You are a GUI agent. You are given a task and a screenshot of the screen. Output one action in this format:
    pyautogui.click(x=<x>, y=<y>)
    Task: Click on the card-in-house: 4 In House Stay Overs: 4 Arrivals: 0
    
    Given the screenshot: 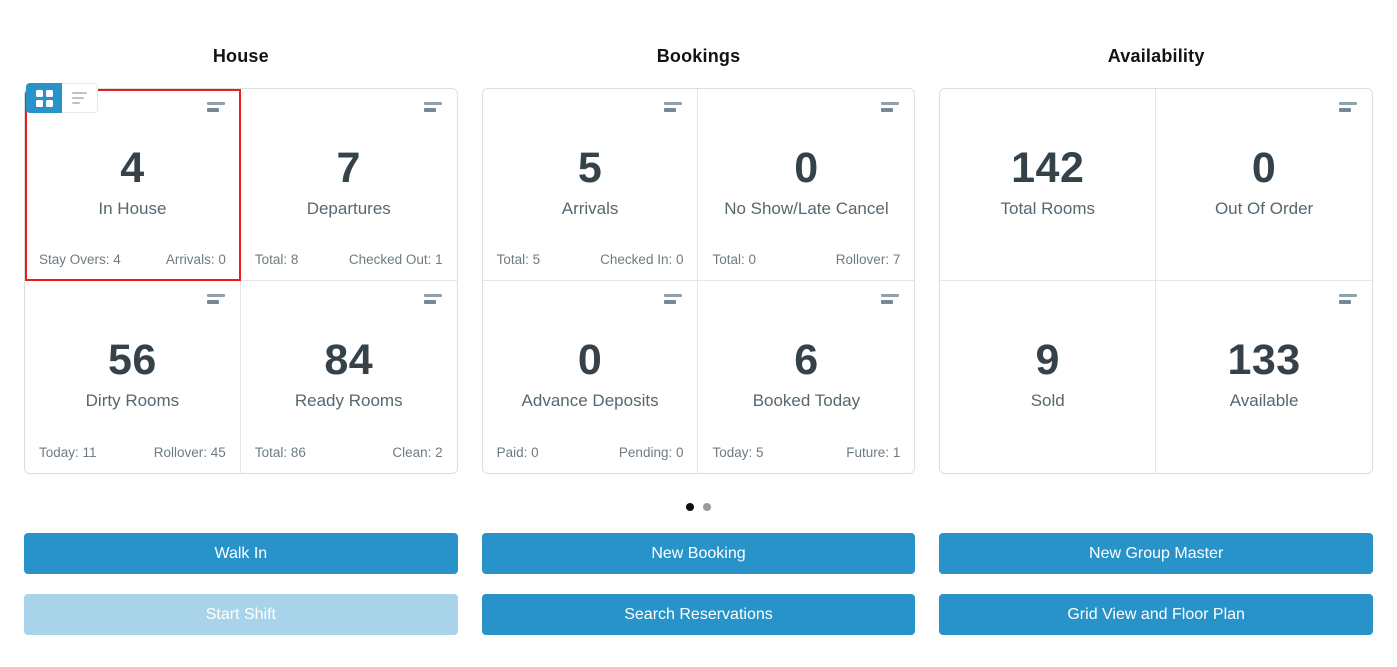 What is the action you would take?
    pyautogui.click(x=133, y=185)
    